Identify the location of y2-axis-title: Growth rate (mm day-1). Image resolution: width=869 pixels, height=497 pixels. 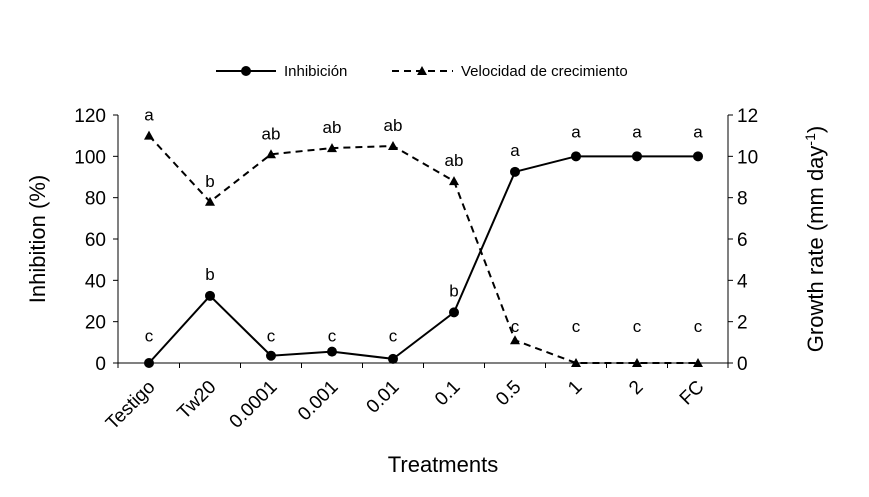
(815, 239).